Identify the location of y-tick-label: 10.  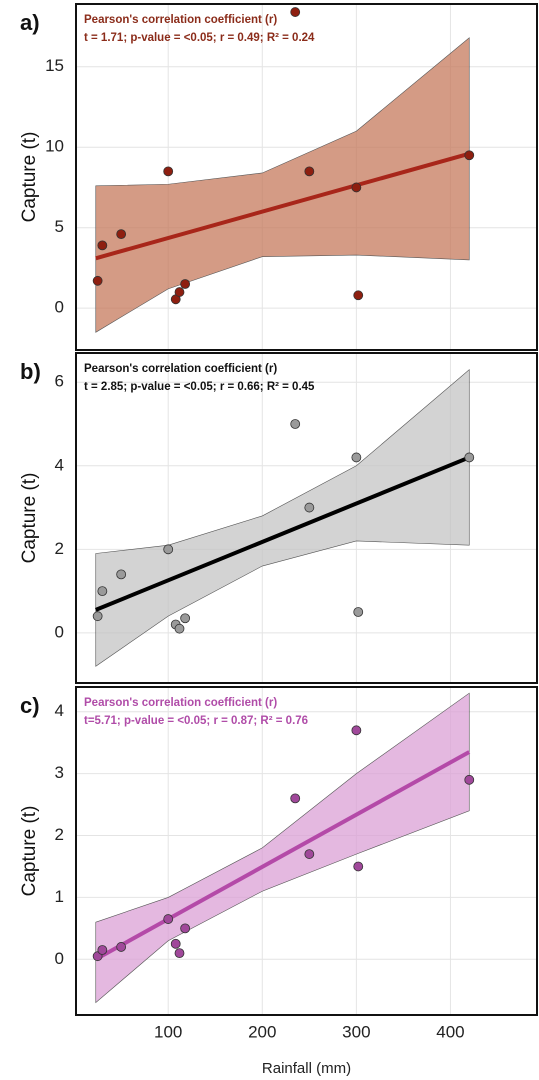
(54, 146).